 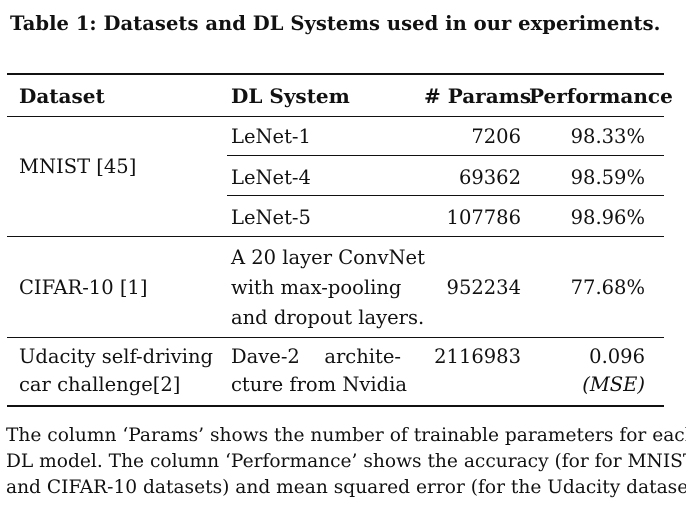 I want to click on params-lenet-5: 107786, so click(x=483, y=217).